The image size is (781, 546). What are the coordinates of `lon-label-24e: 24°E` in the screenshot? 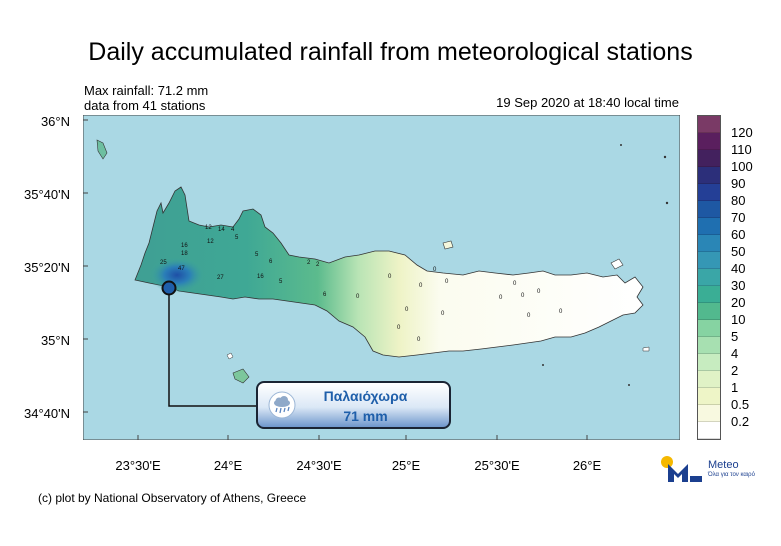 It's located at (228, 465).